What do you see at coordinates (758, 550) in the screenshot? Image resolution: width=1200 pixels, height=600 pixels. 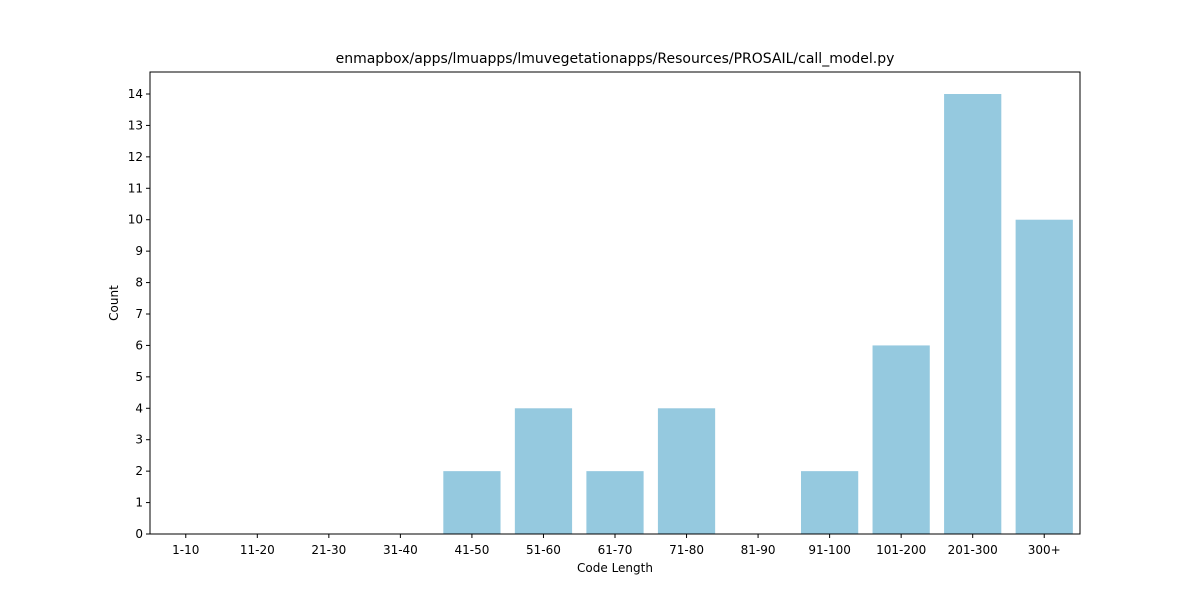 I see `x-tick-label: 81-90` at bounding box center [758, 550].